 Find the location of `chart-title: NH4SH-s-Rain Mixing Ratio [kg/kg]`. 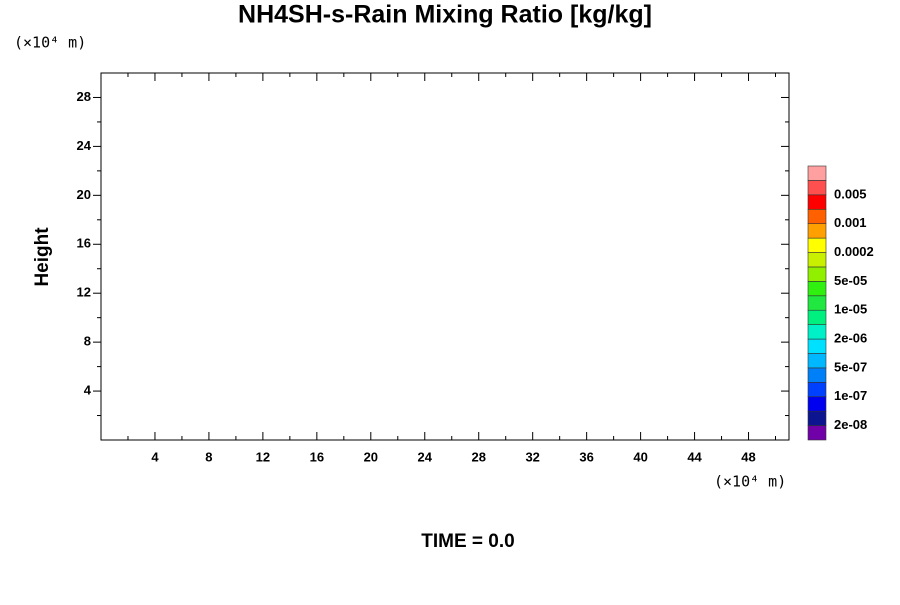

chart-title: NH4SH-s-Rain Mixing Ratio [kg/kg] is located at coordinates (445, 15).